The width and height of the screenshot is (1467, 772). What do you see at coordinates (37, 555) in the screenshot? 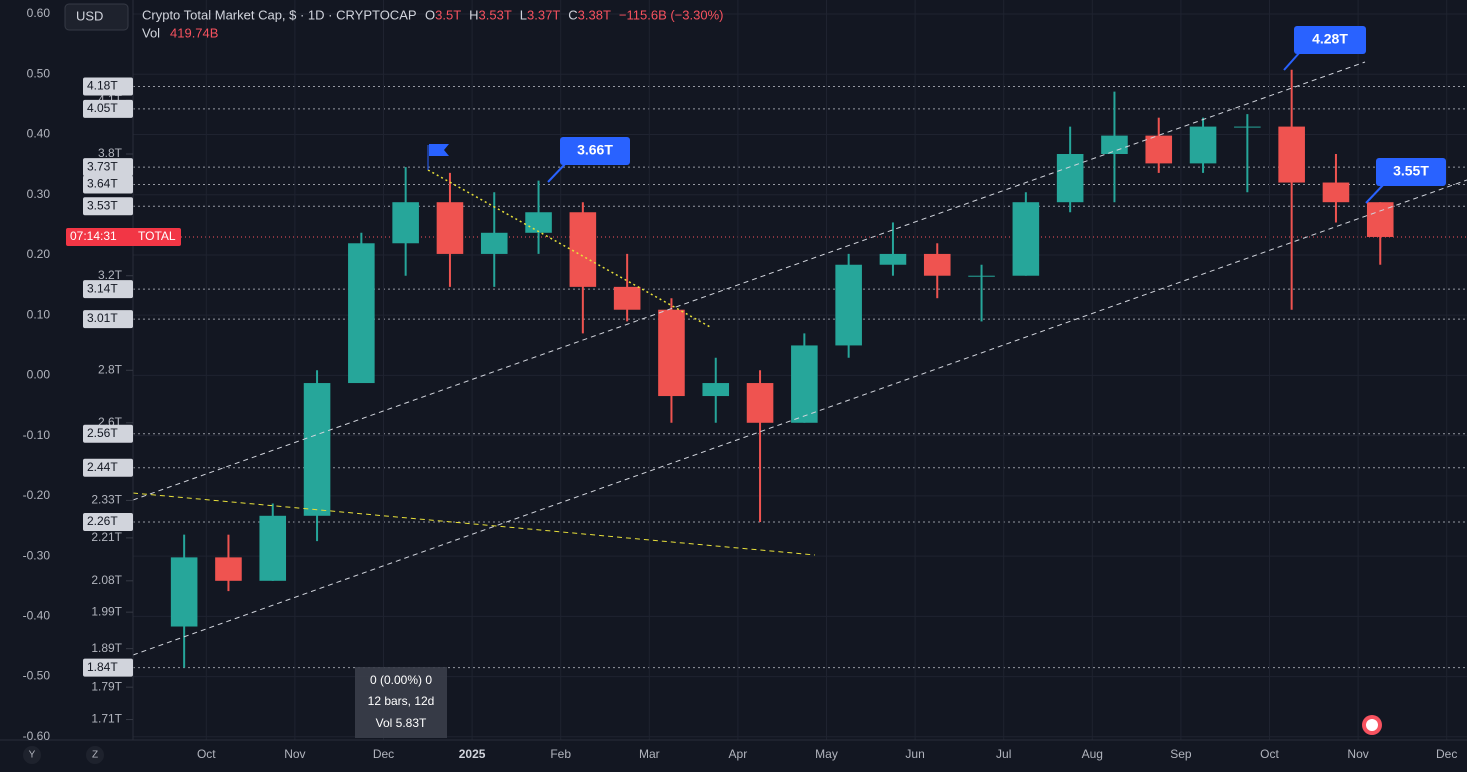
I see `y2-tick-label: -0.30` at bounding box center [37, 555].